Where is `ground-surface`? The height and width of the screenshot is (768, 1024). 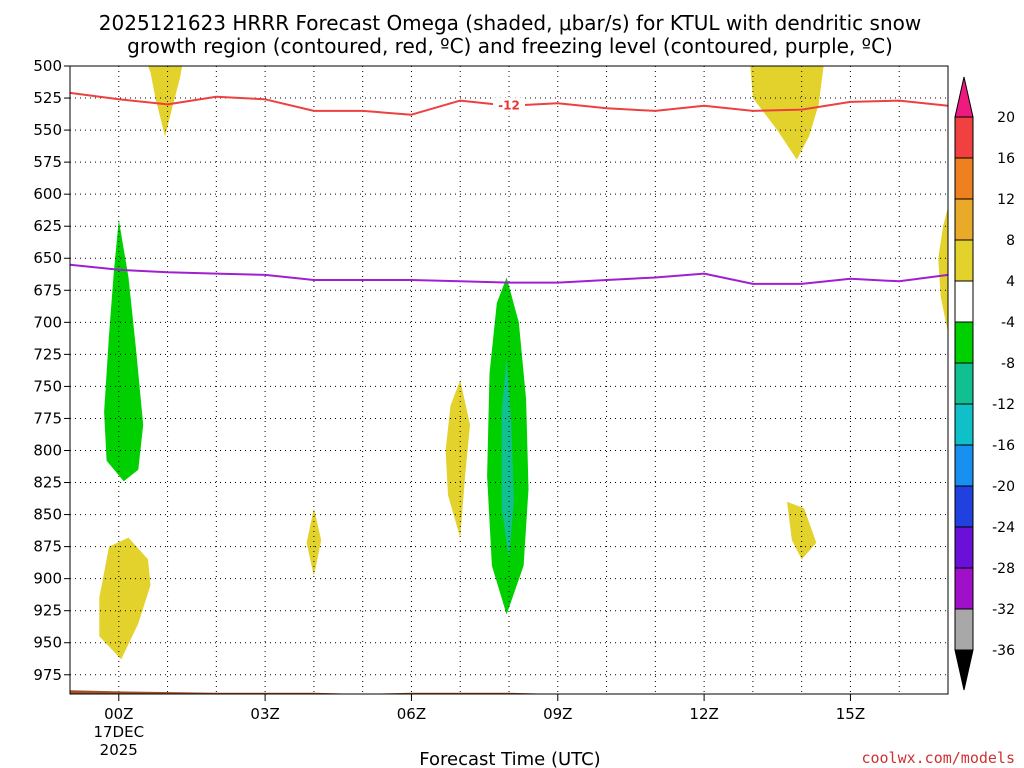 ground-surface is located at coordinates (509, 692).